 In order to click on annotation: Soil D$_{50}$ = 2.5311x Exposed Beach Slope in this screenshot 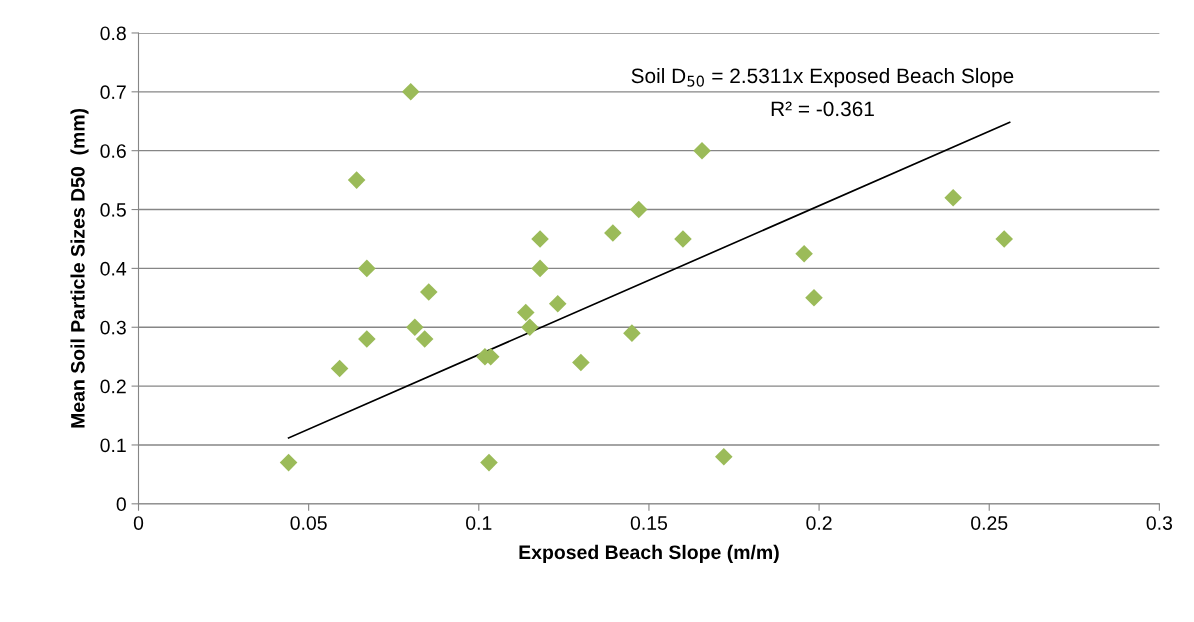, I will do `click(822, 77)`.